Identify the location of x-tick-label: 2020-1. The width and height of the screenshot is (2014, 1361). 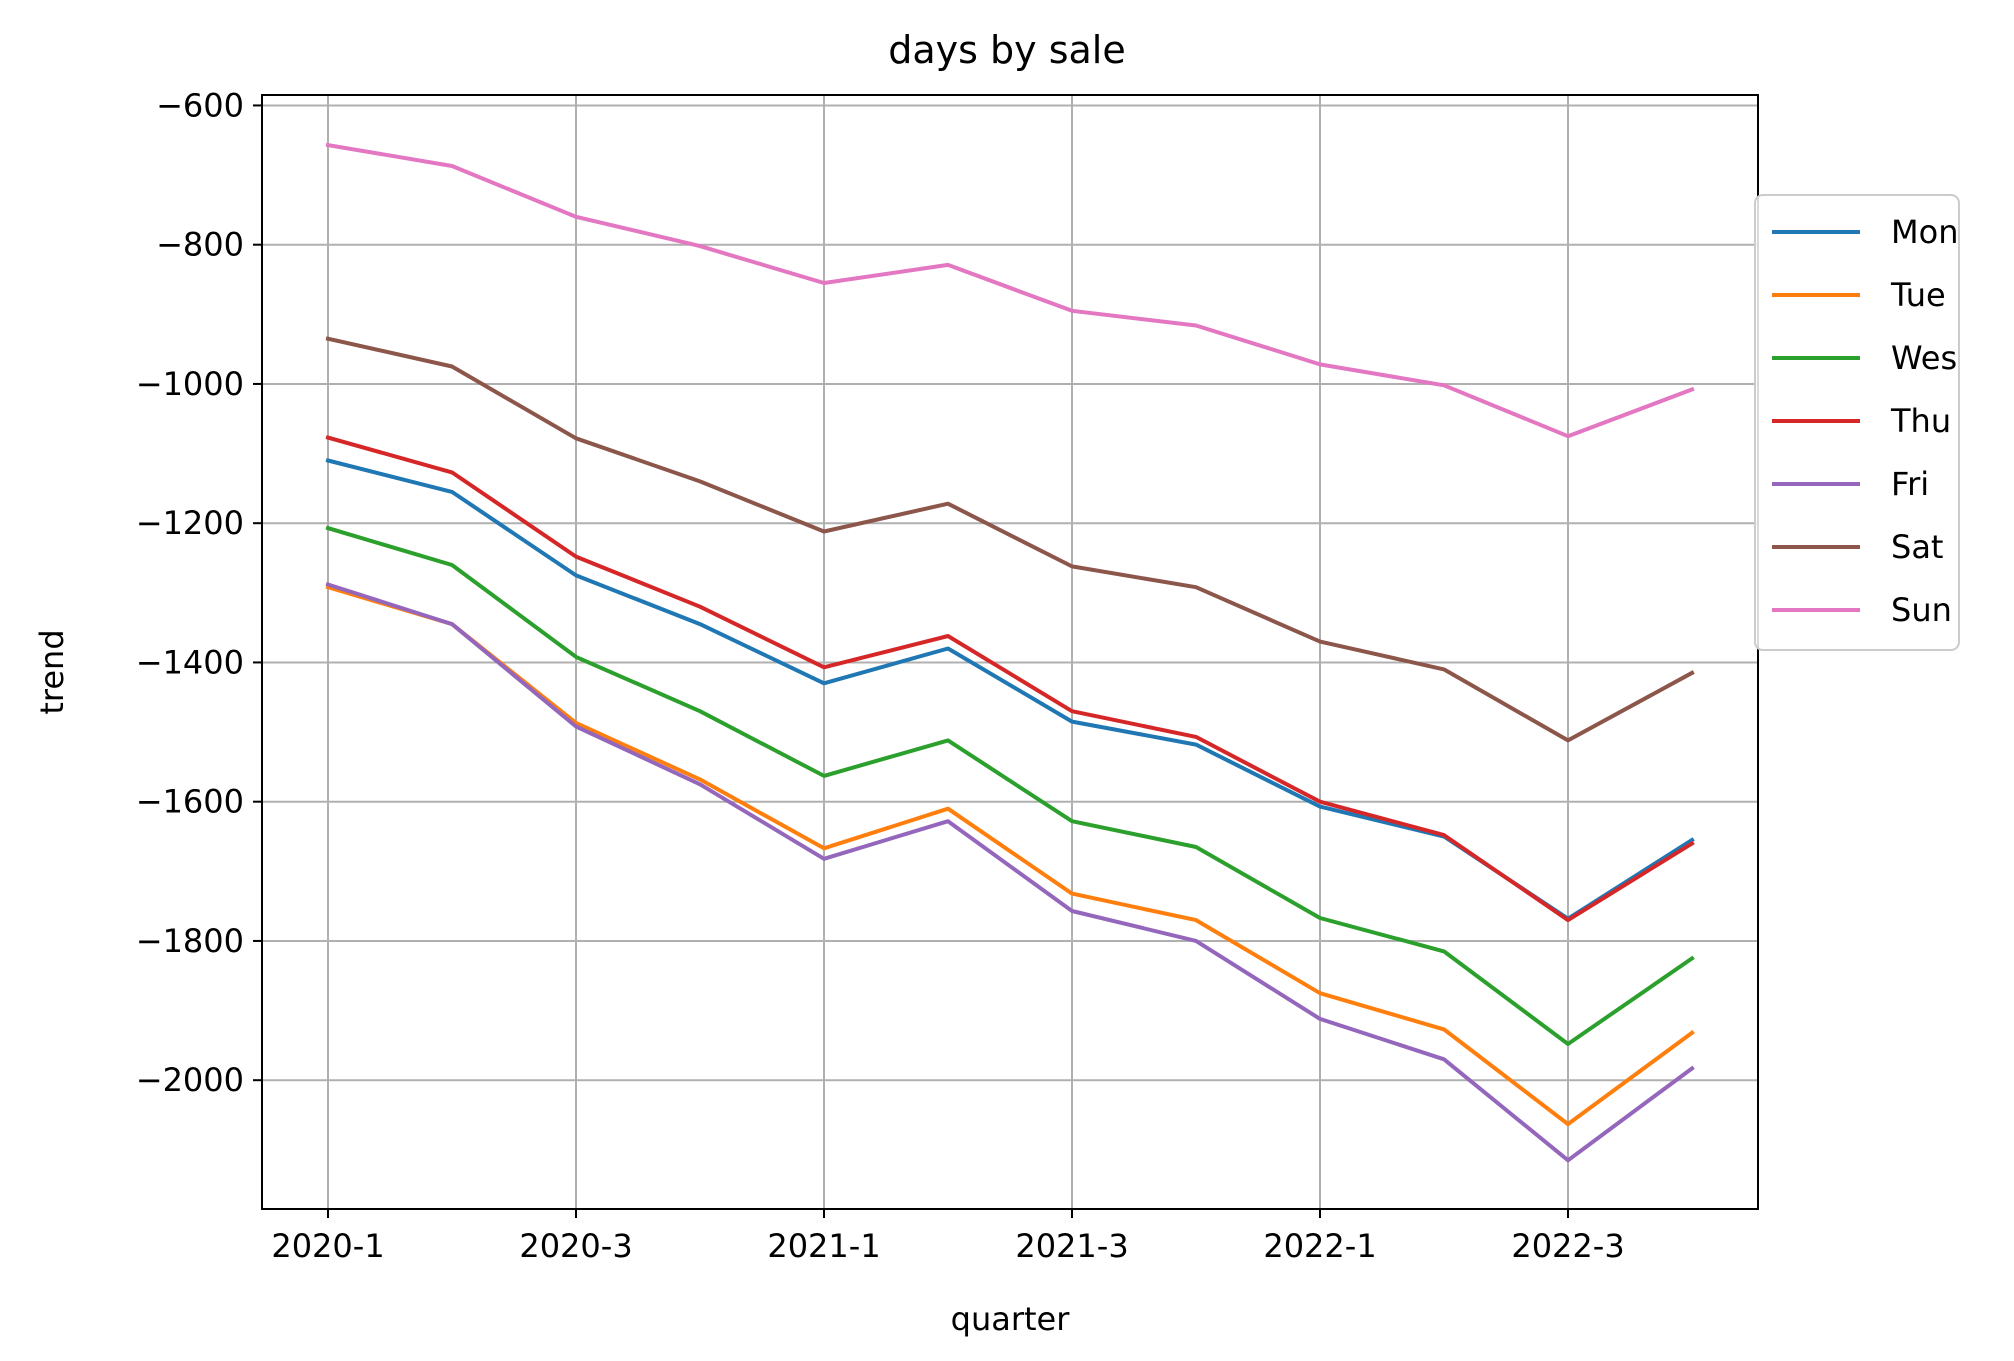
(327, 1246).